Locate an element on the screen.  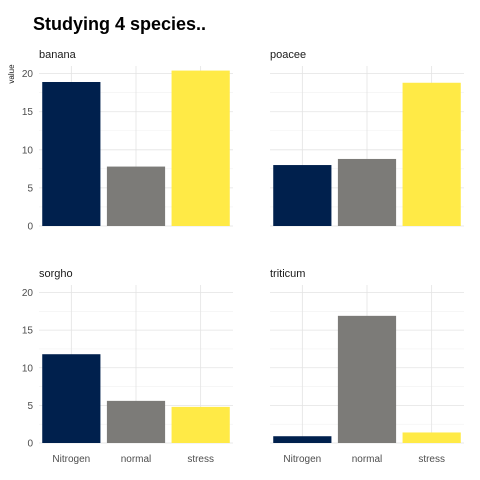
bar-banana-normal is located at coordinates (136, 196).